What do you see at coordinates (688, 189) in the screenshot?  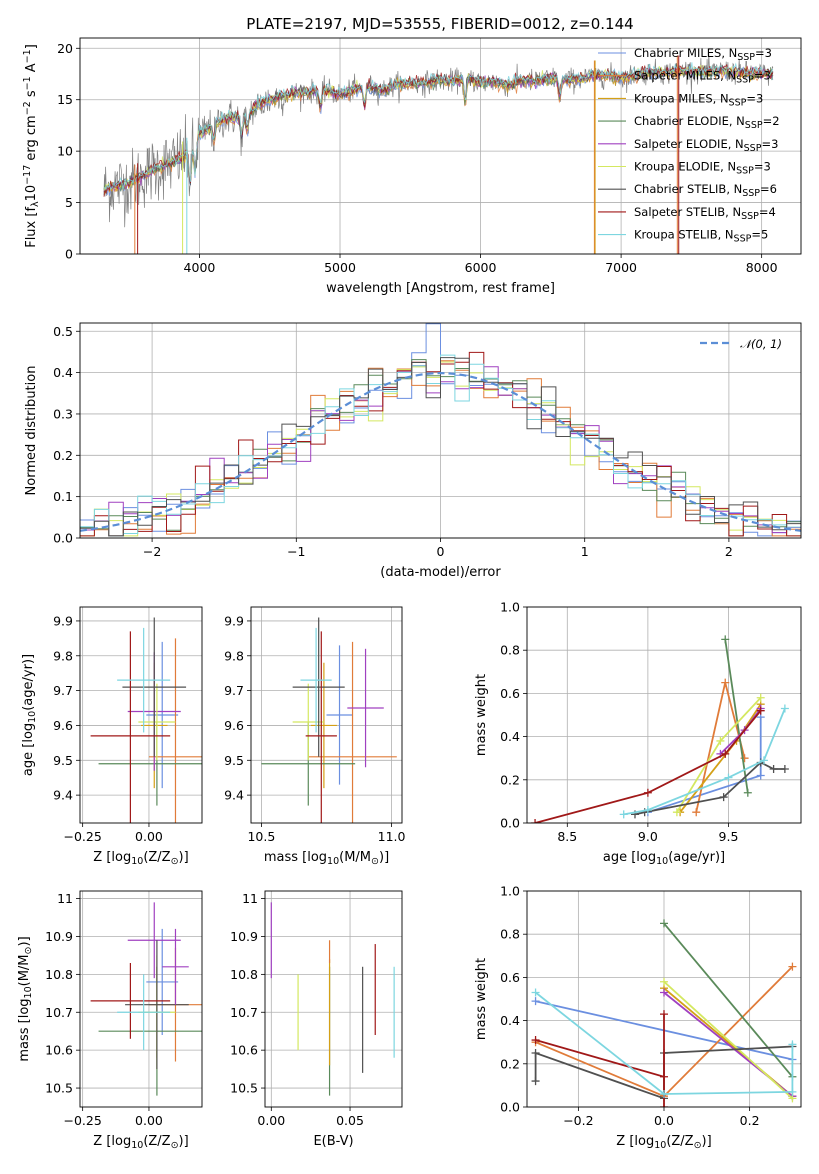 I see `legend-entry-part: Chabrier STELIB, N` at bounding box center [688, 189].